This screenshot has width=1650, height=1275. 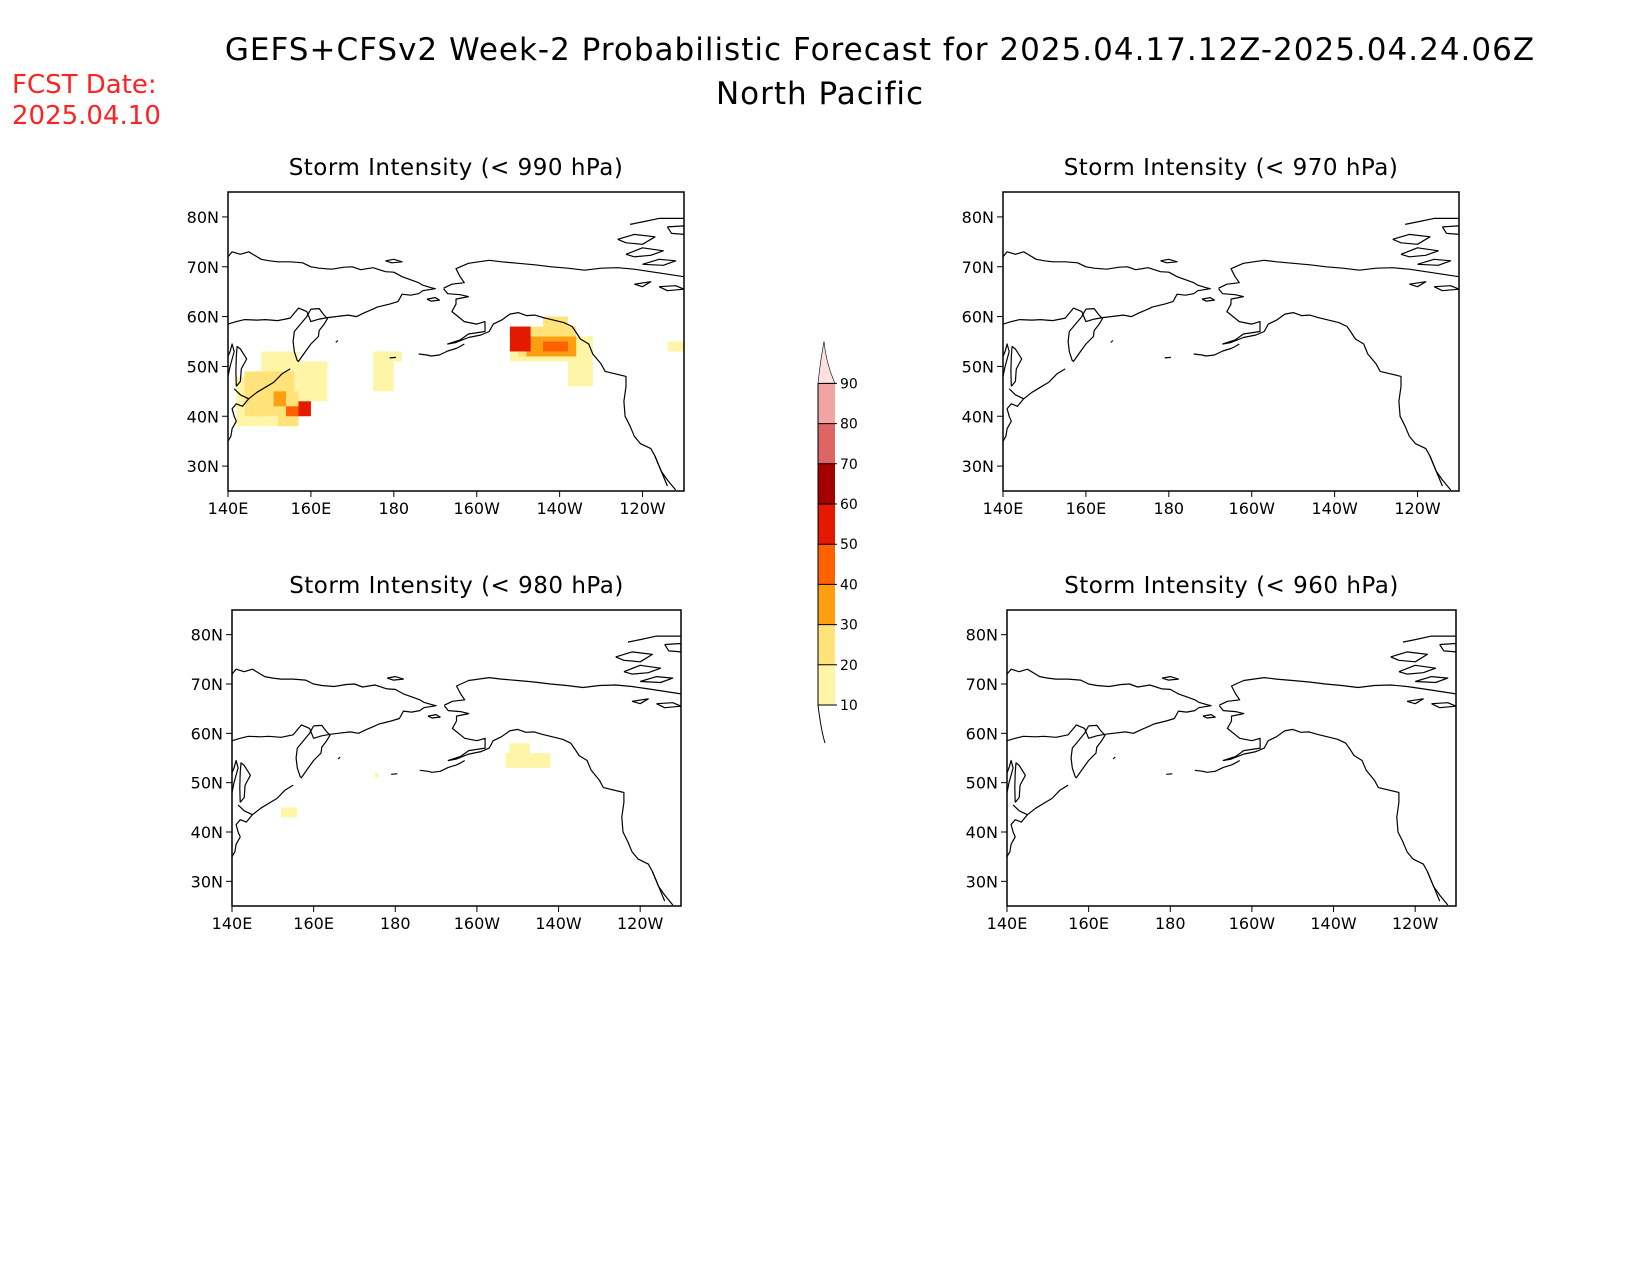 What do you see at coordinates (456, 586) in the screenshot?
I see `panel-title: Storm Intensity (< 980 hPa)` at bounding box center [456, 586].